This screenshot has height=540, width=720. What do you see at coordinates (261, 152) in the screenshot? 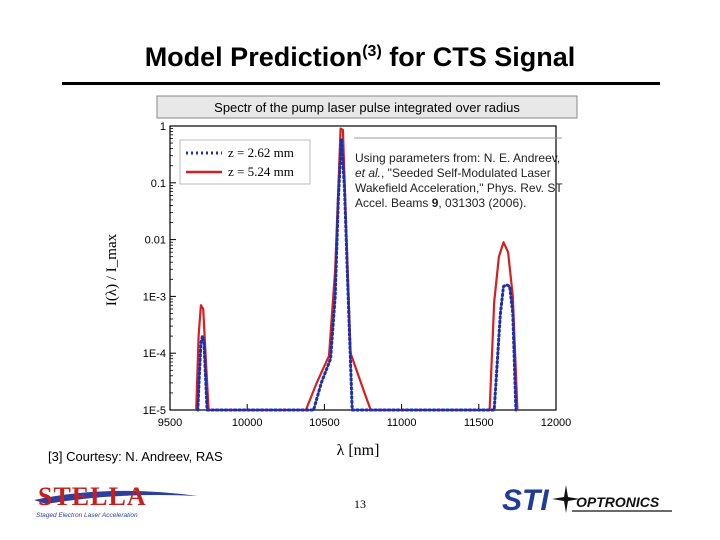
I see `legend-label-1: z = 2.62 mm` at bounding box center [261, 152].